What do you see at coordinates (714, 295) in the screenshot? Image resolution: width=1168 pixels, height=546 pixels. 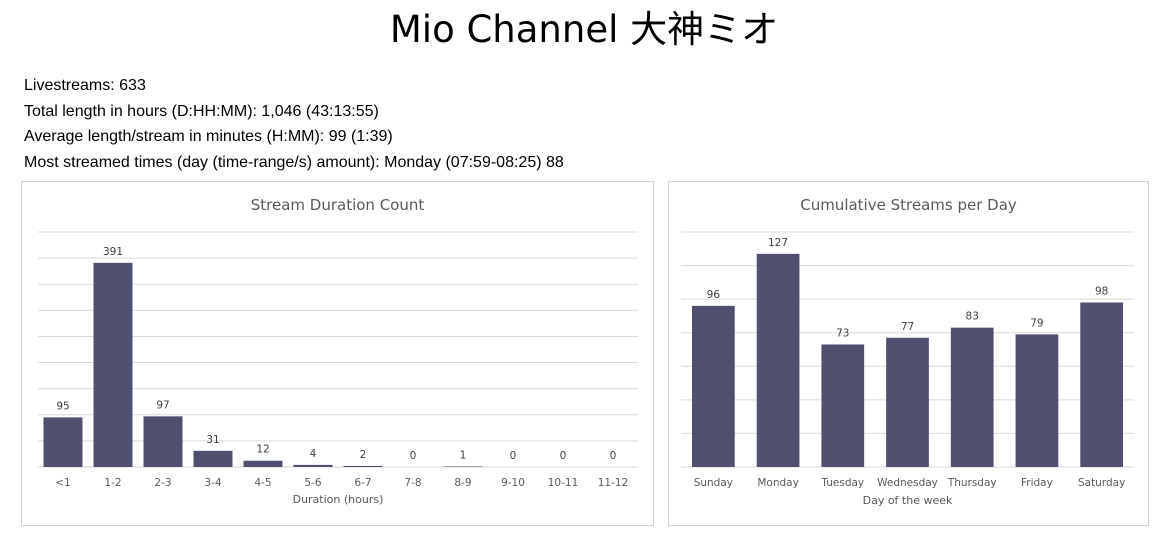 I see `data-label: 96` at bounding box center [714, 295].